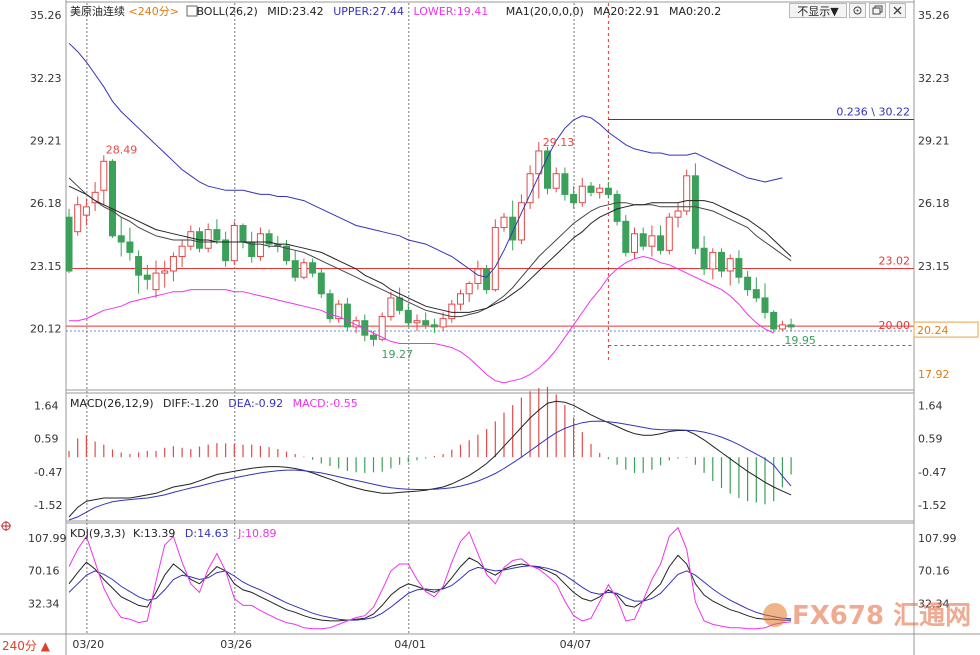  What do you see at coordinates (98, 533) in the screenshot?
I see `kdj-name: KDJ(9,3,3)` at bounding box center [98, 533].